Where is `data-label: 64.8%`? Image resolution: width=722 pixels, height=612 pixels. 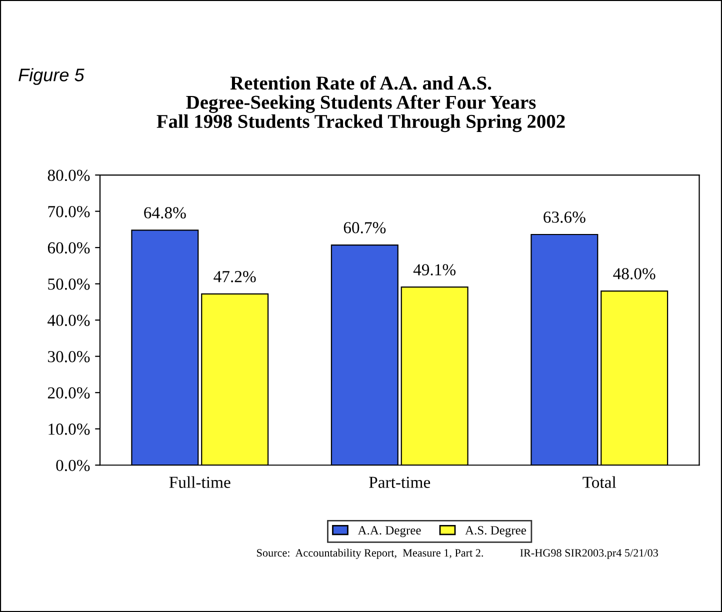 data-label: 64.8% is located at coordinates (165, 213).